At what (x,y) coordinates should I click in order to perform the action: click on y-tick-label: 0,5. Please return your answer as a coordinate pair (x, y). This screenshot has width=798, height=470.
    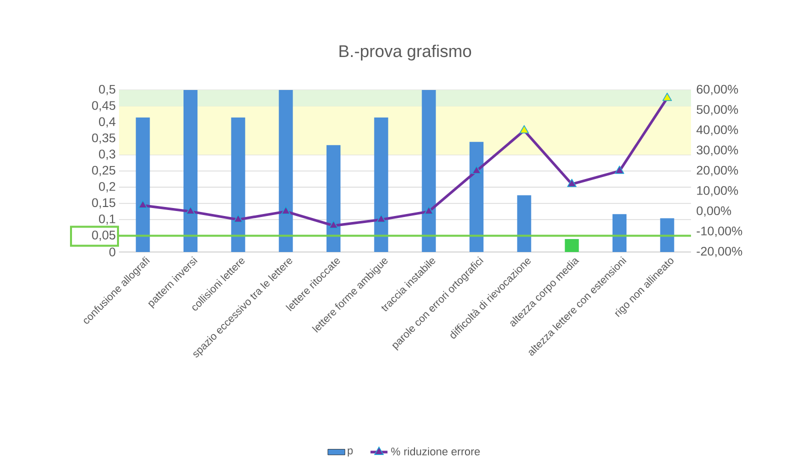
    Looking at the image, I should click on (107, 90).